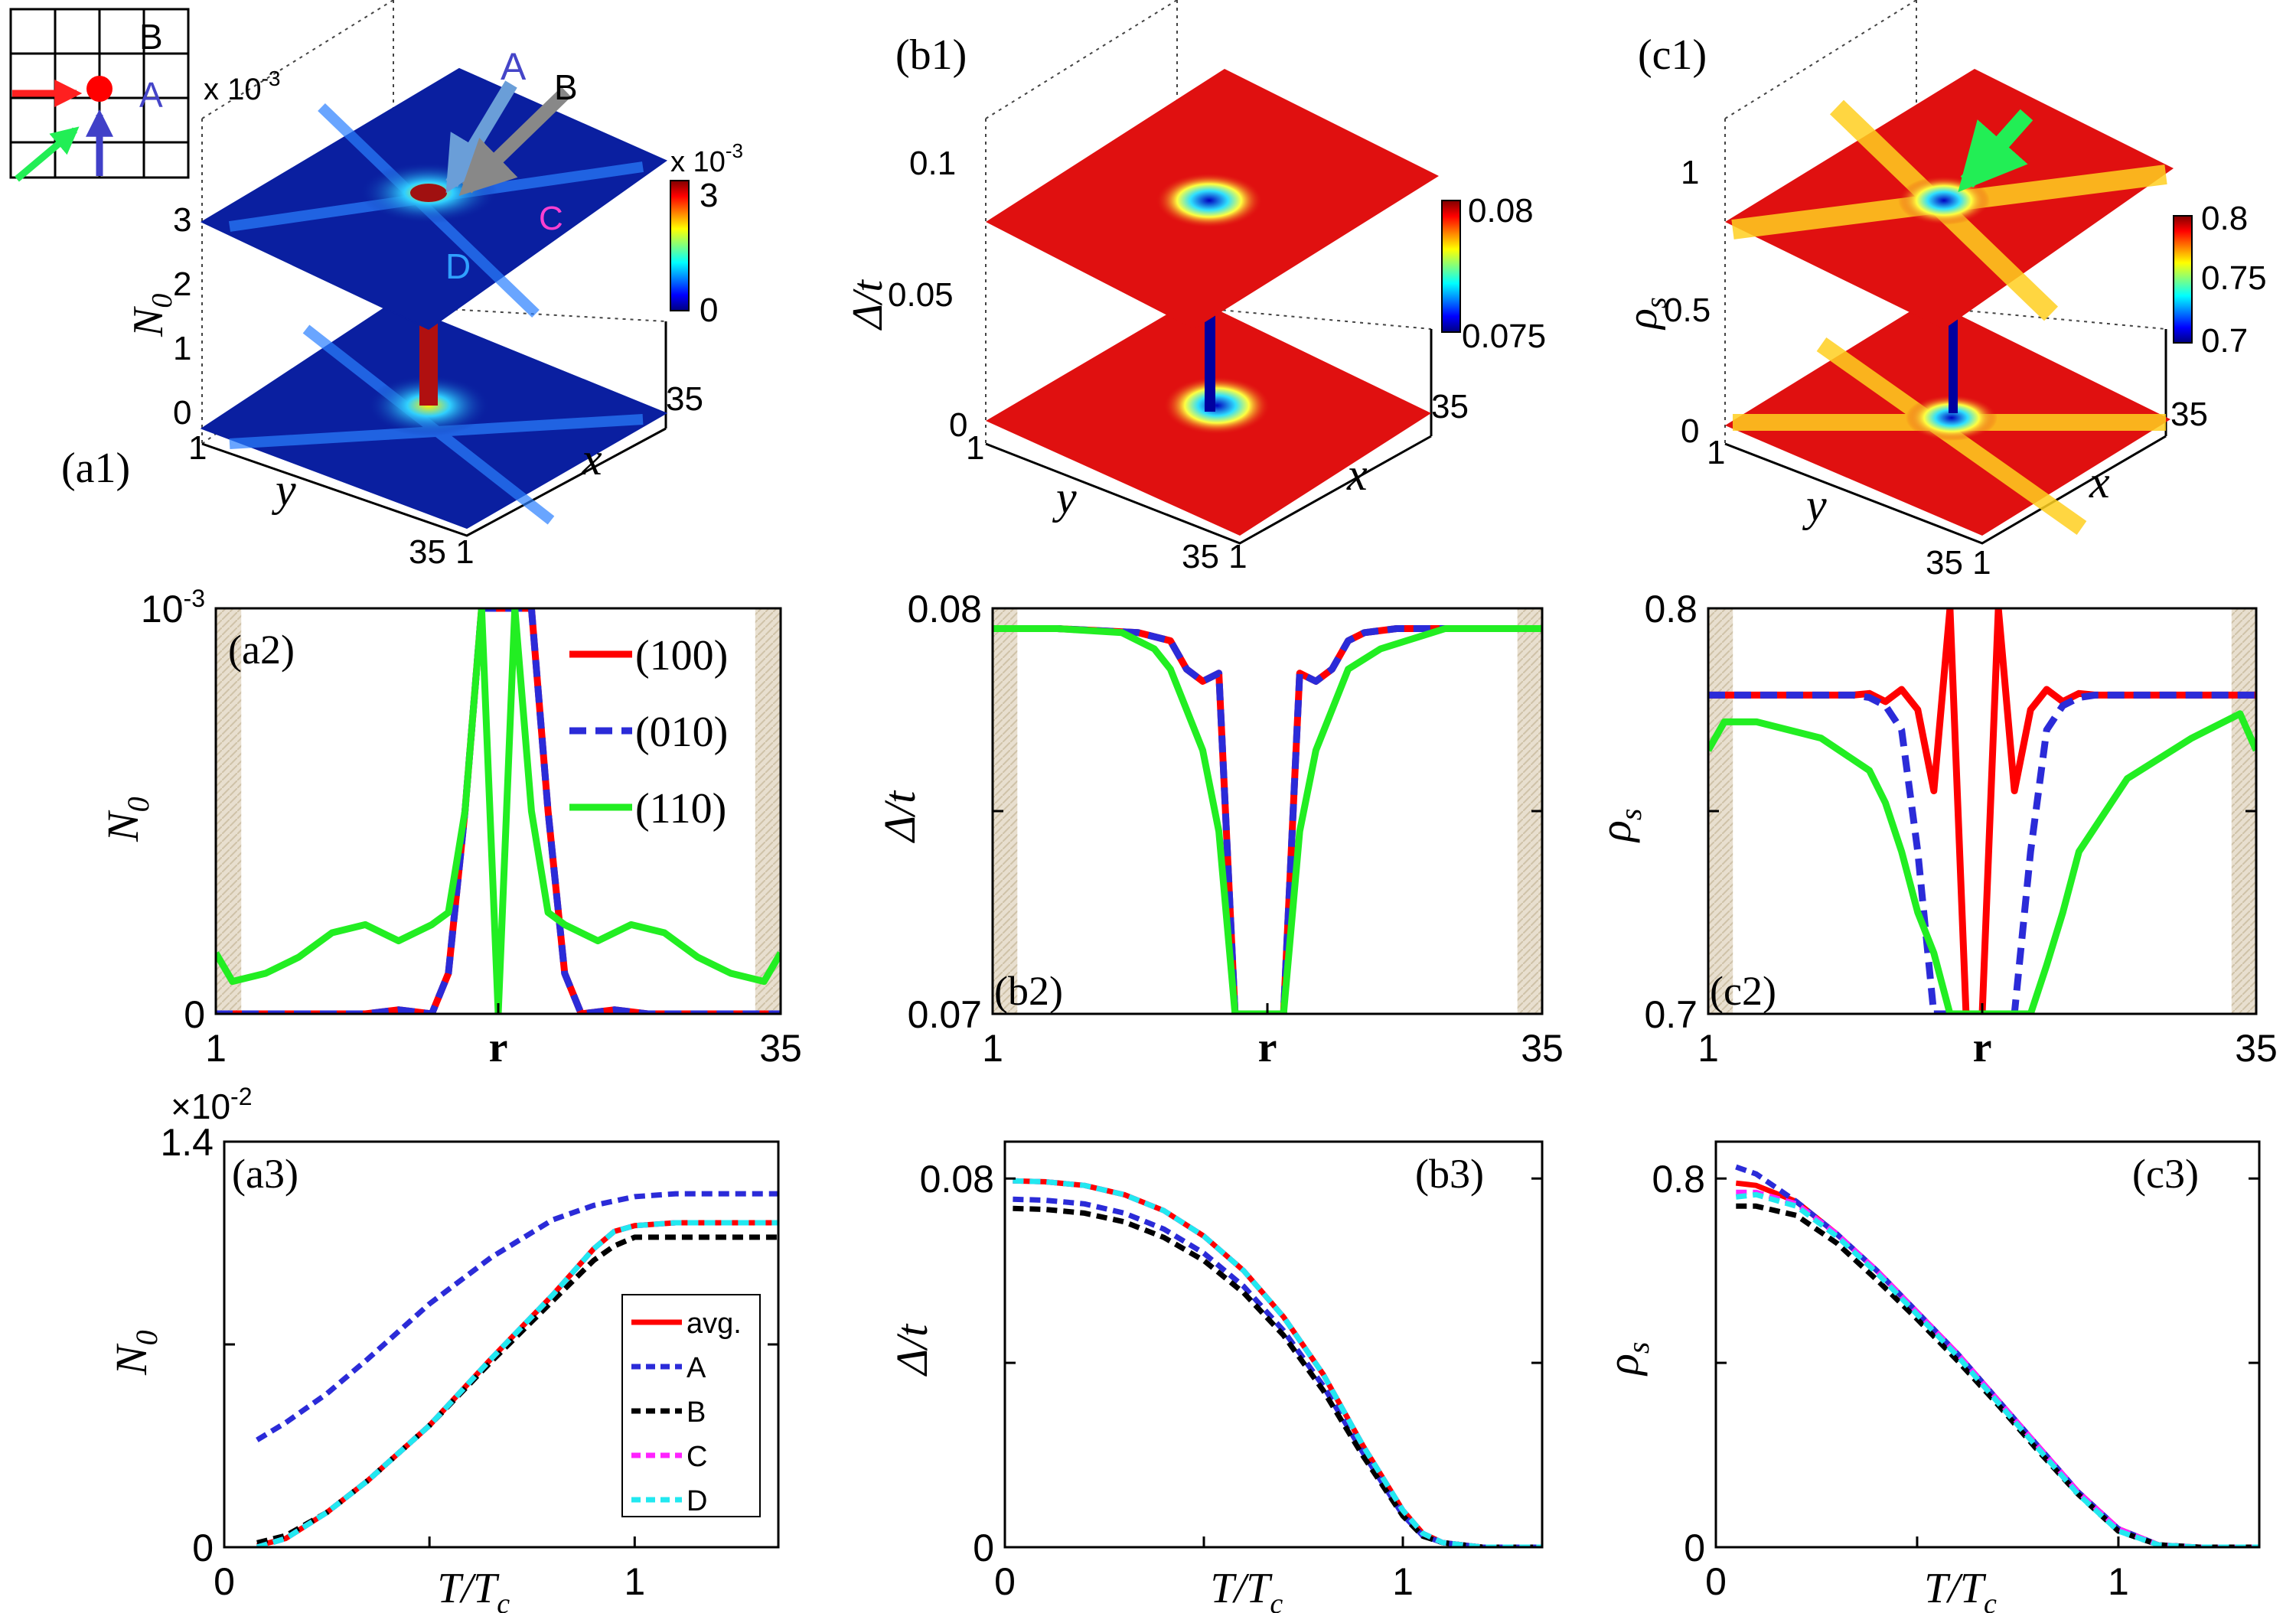 The image size is (2296, 1613). What do you see at coordinates (900, 816) in the screenshot?
I see `b2-y-label: Δ/t` at bounding box center [900, 816].